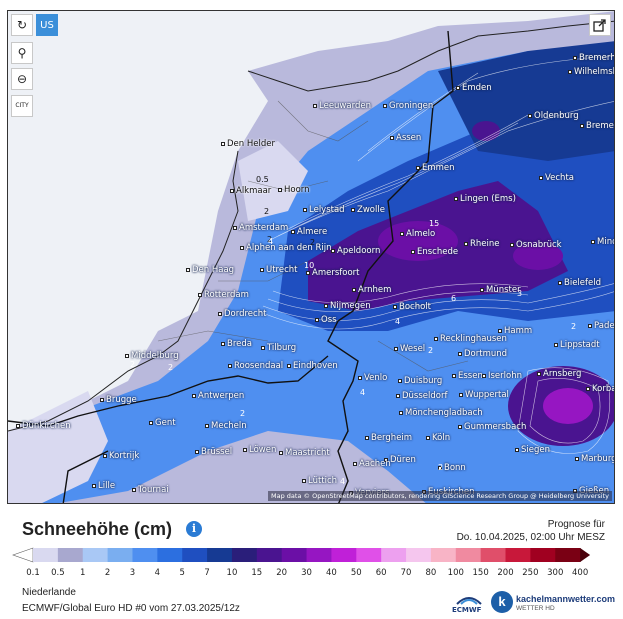 The image size is (623, 619). I want to click on isoline-label: 15, so click(434, 223).